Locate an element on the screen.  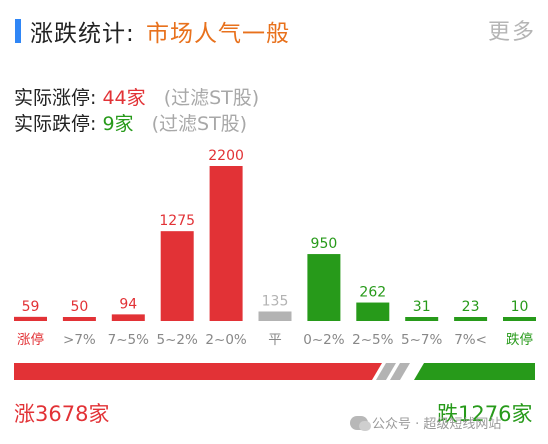
category-label-2: 7~5% is located at coordinates (128, 340).